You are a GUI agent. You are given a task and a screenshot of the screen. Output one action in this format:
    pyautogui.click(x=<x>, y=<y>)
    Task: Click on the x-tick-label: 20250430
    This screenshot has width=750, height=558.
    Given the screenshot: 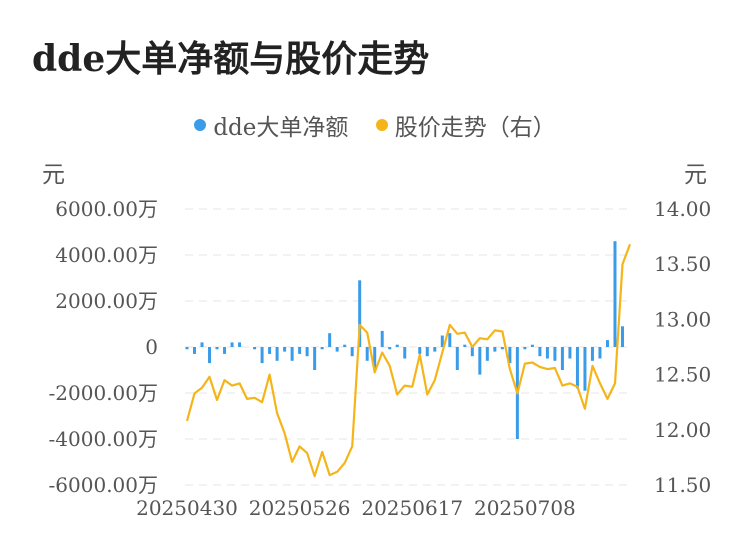 What is the action you would take?
    pyautogui.click(x=187, y=508)
    